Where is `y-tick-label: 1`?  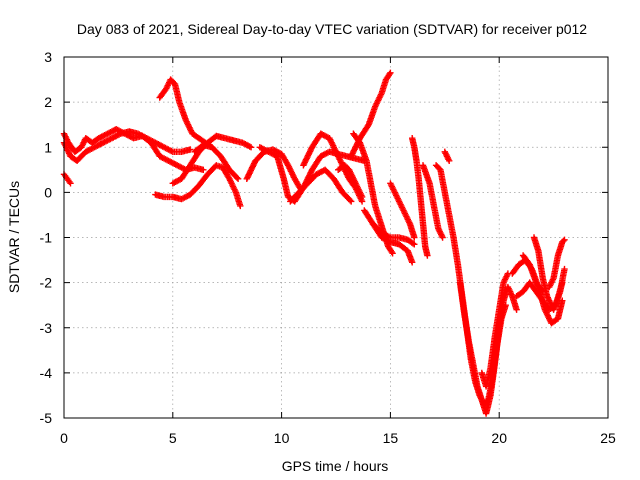
y-tick-label: 1 is located at coordinates (48, 147).